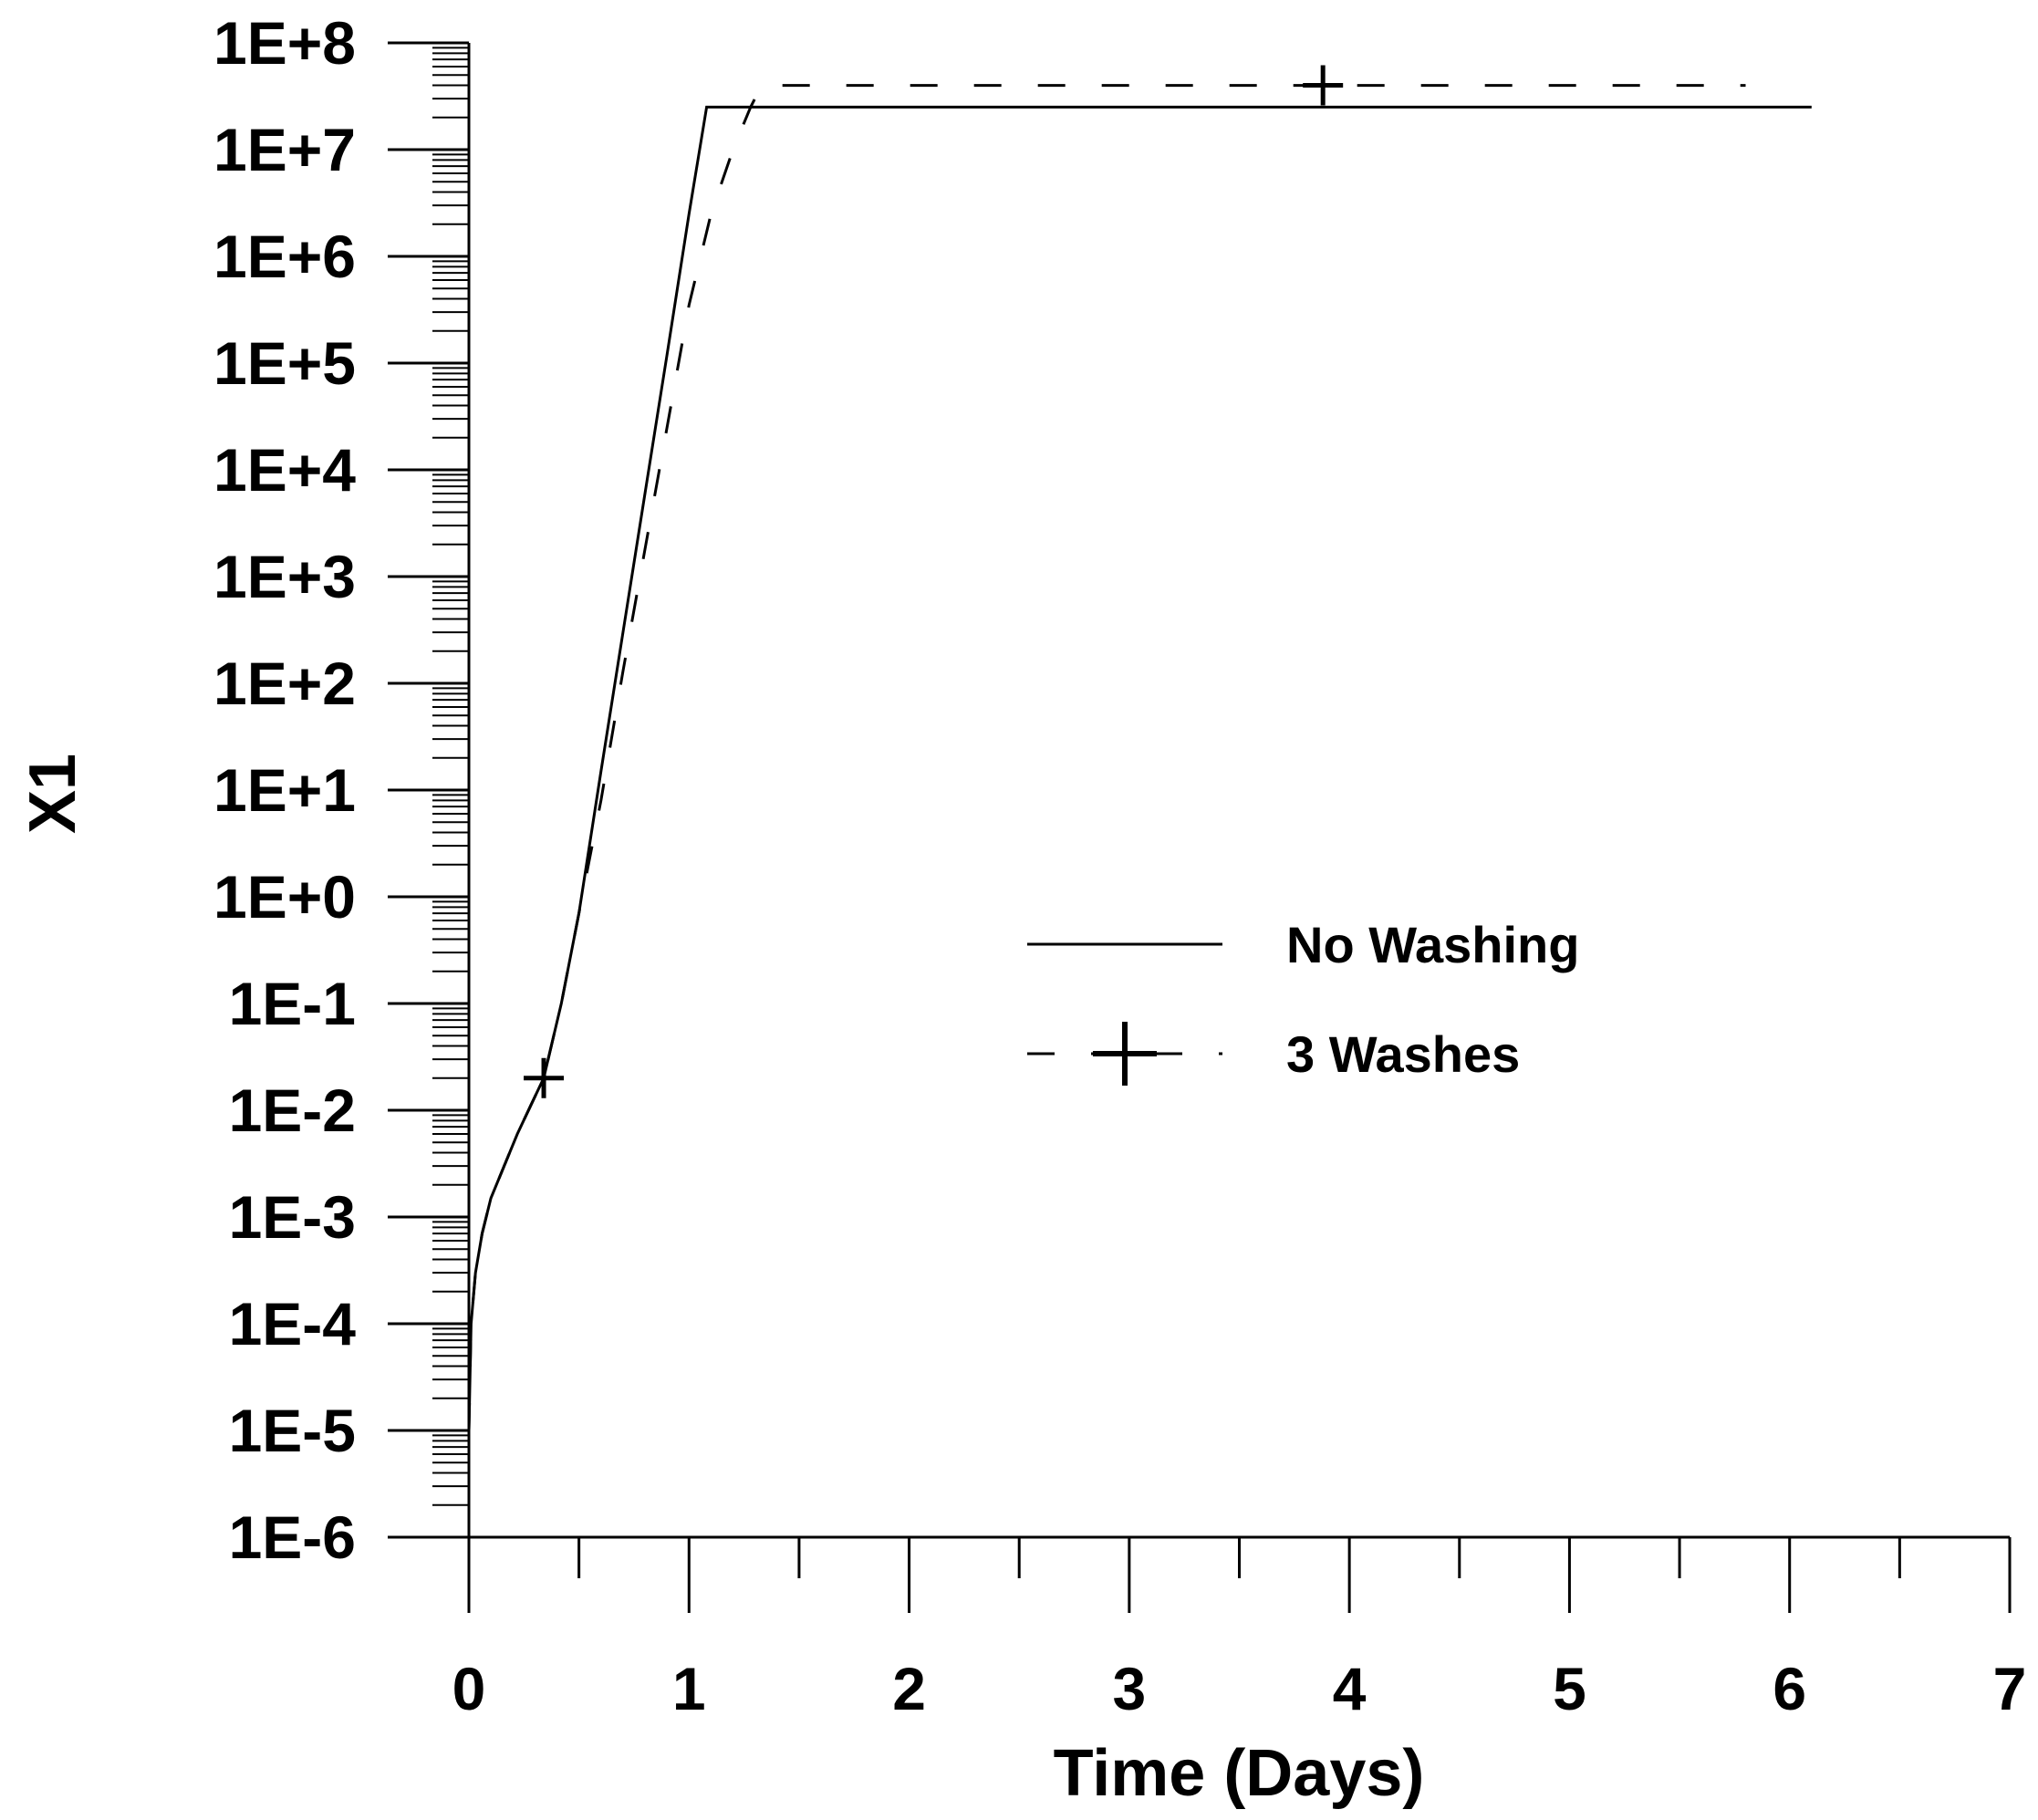  Describe the element at coordinates (284, 576) in the screenshot. I see `y-tick-label: 1E+3` at that location.